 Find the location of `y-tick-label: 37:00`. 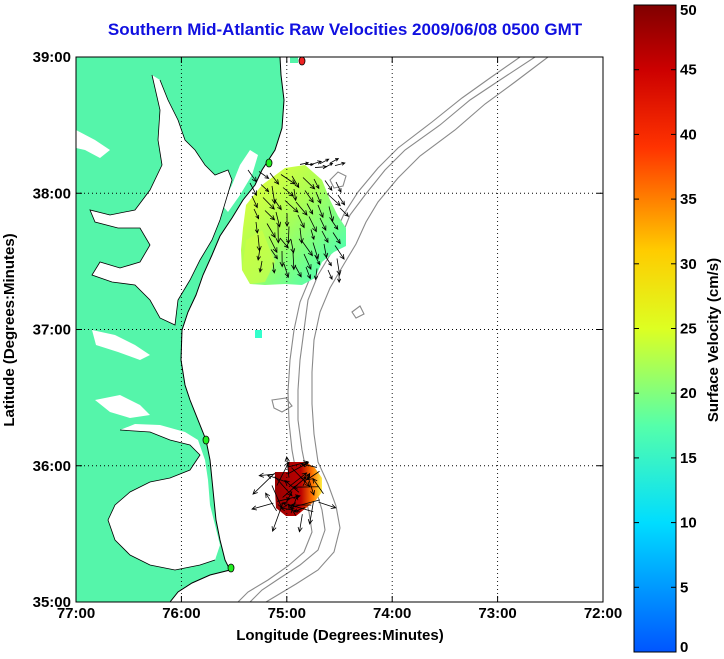

y-tick-label: 37:00 is located at coordinates (52, 330).